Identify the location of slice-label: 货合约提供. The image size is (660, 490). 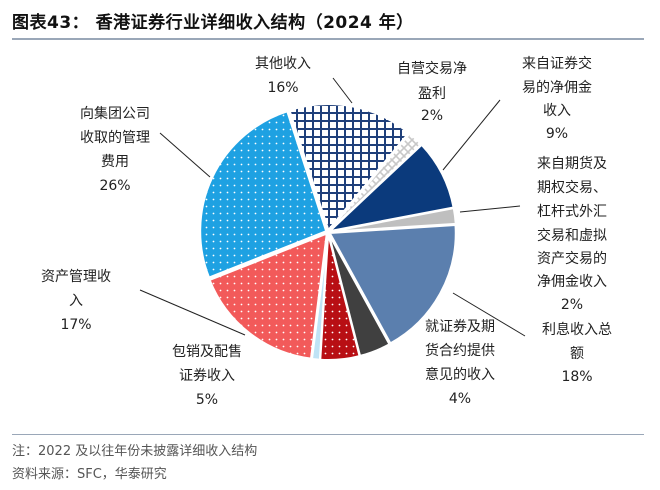
(460, 350).